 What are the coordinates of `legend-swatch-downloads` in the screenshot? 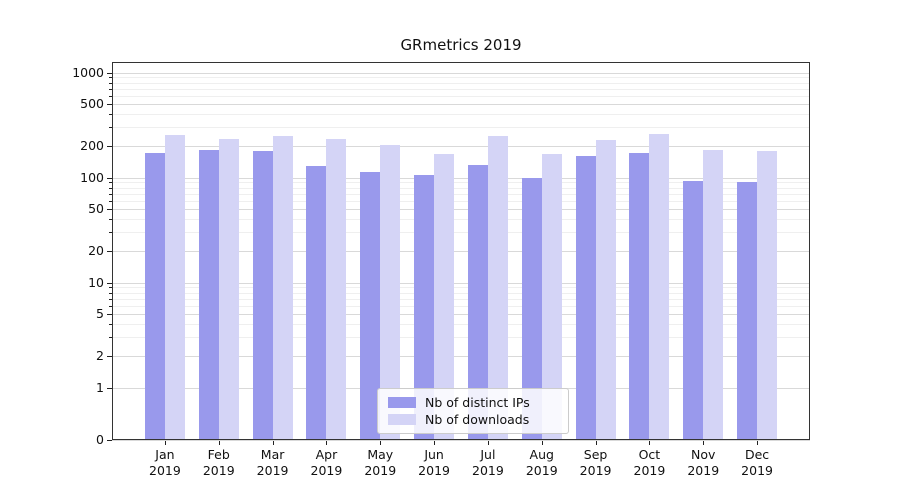 It's located at (402, 419).